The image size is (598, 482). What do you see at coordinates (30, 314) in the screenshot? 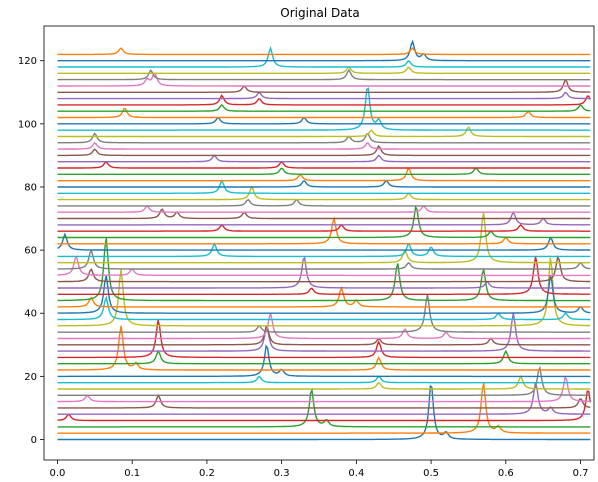
I see `y-tick-label: 40` at bounding box center [30, 314].